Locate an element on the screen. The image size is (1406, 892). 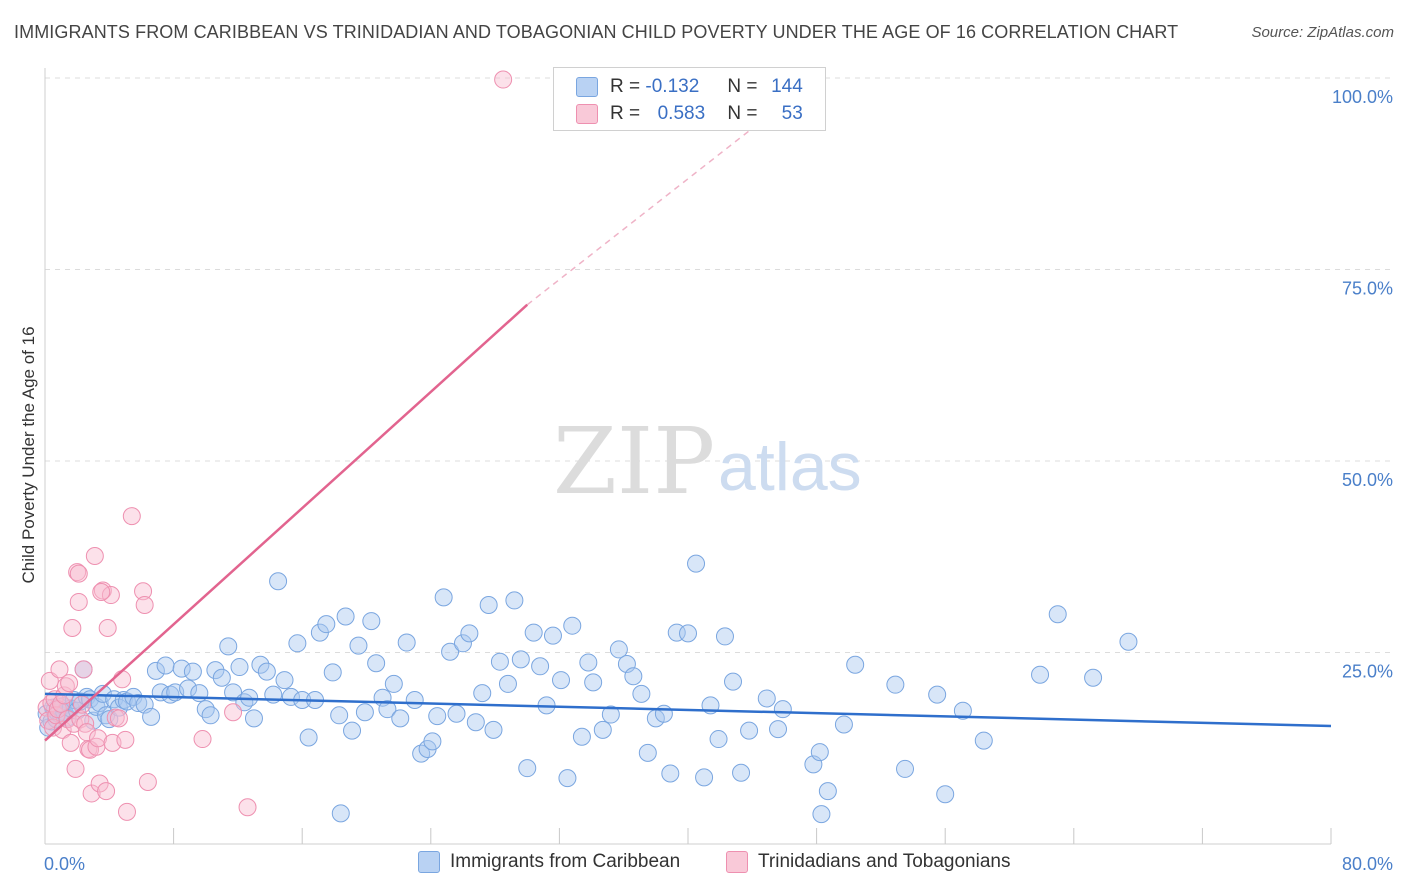
watermark-zip: ZIP is located at coordinates (634, 461).